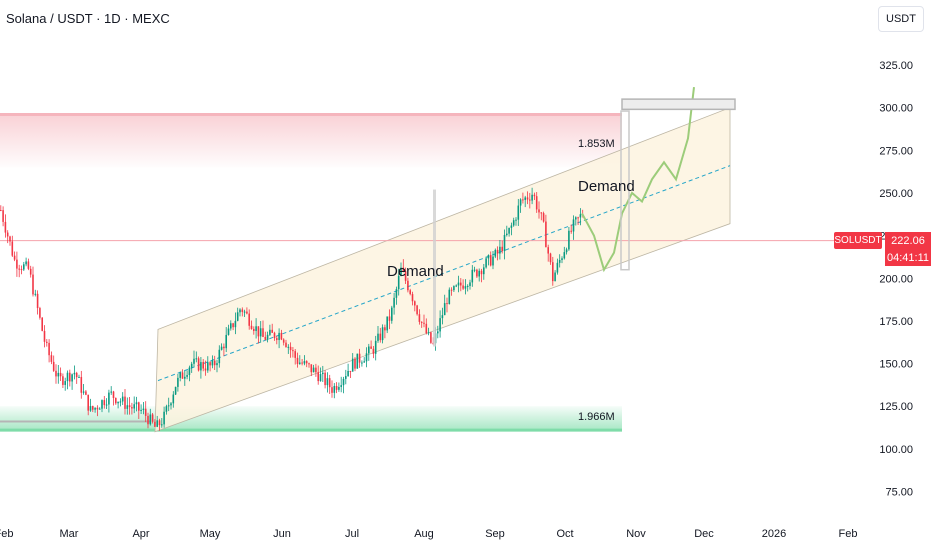  What do you see at coordinates (638, 180) in the screenshot?
I see `projection-path` at bounding box center [638, 180].